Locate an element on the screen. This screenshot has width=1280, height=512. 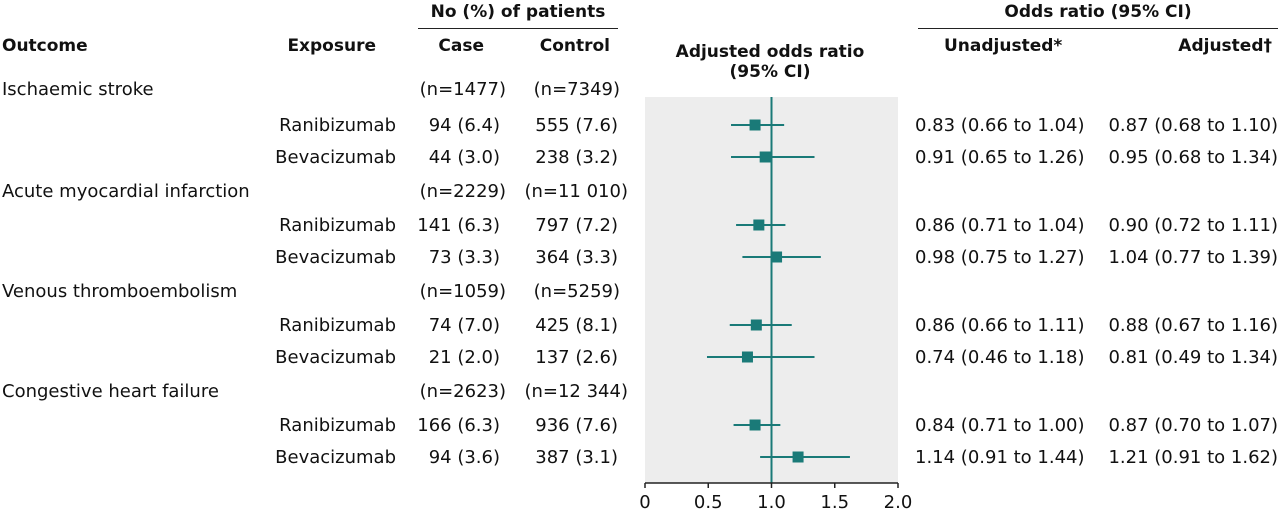
exposure-header: Exposure is located at coordinates (331, 46).